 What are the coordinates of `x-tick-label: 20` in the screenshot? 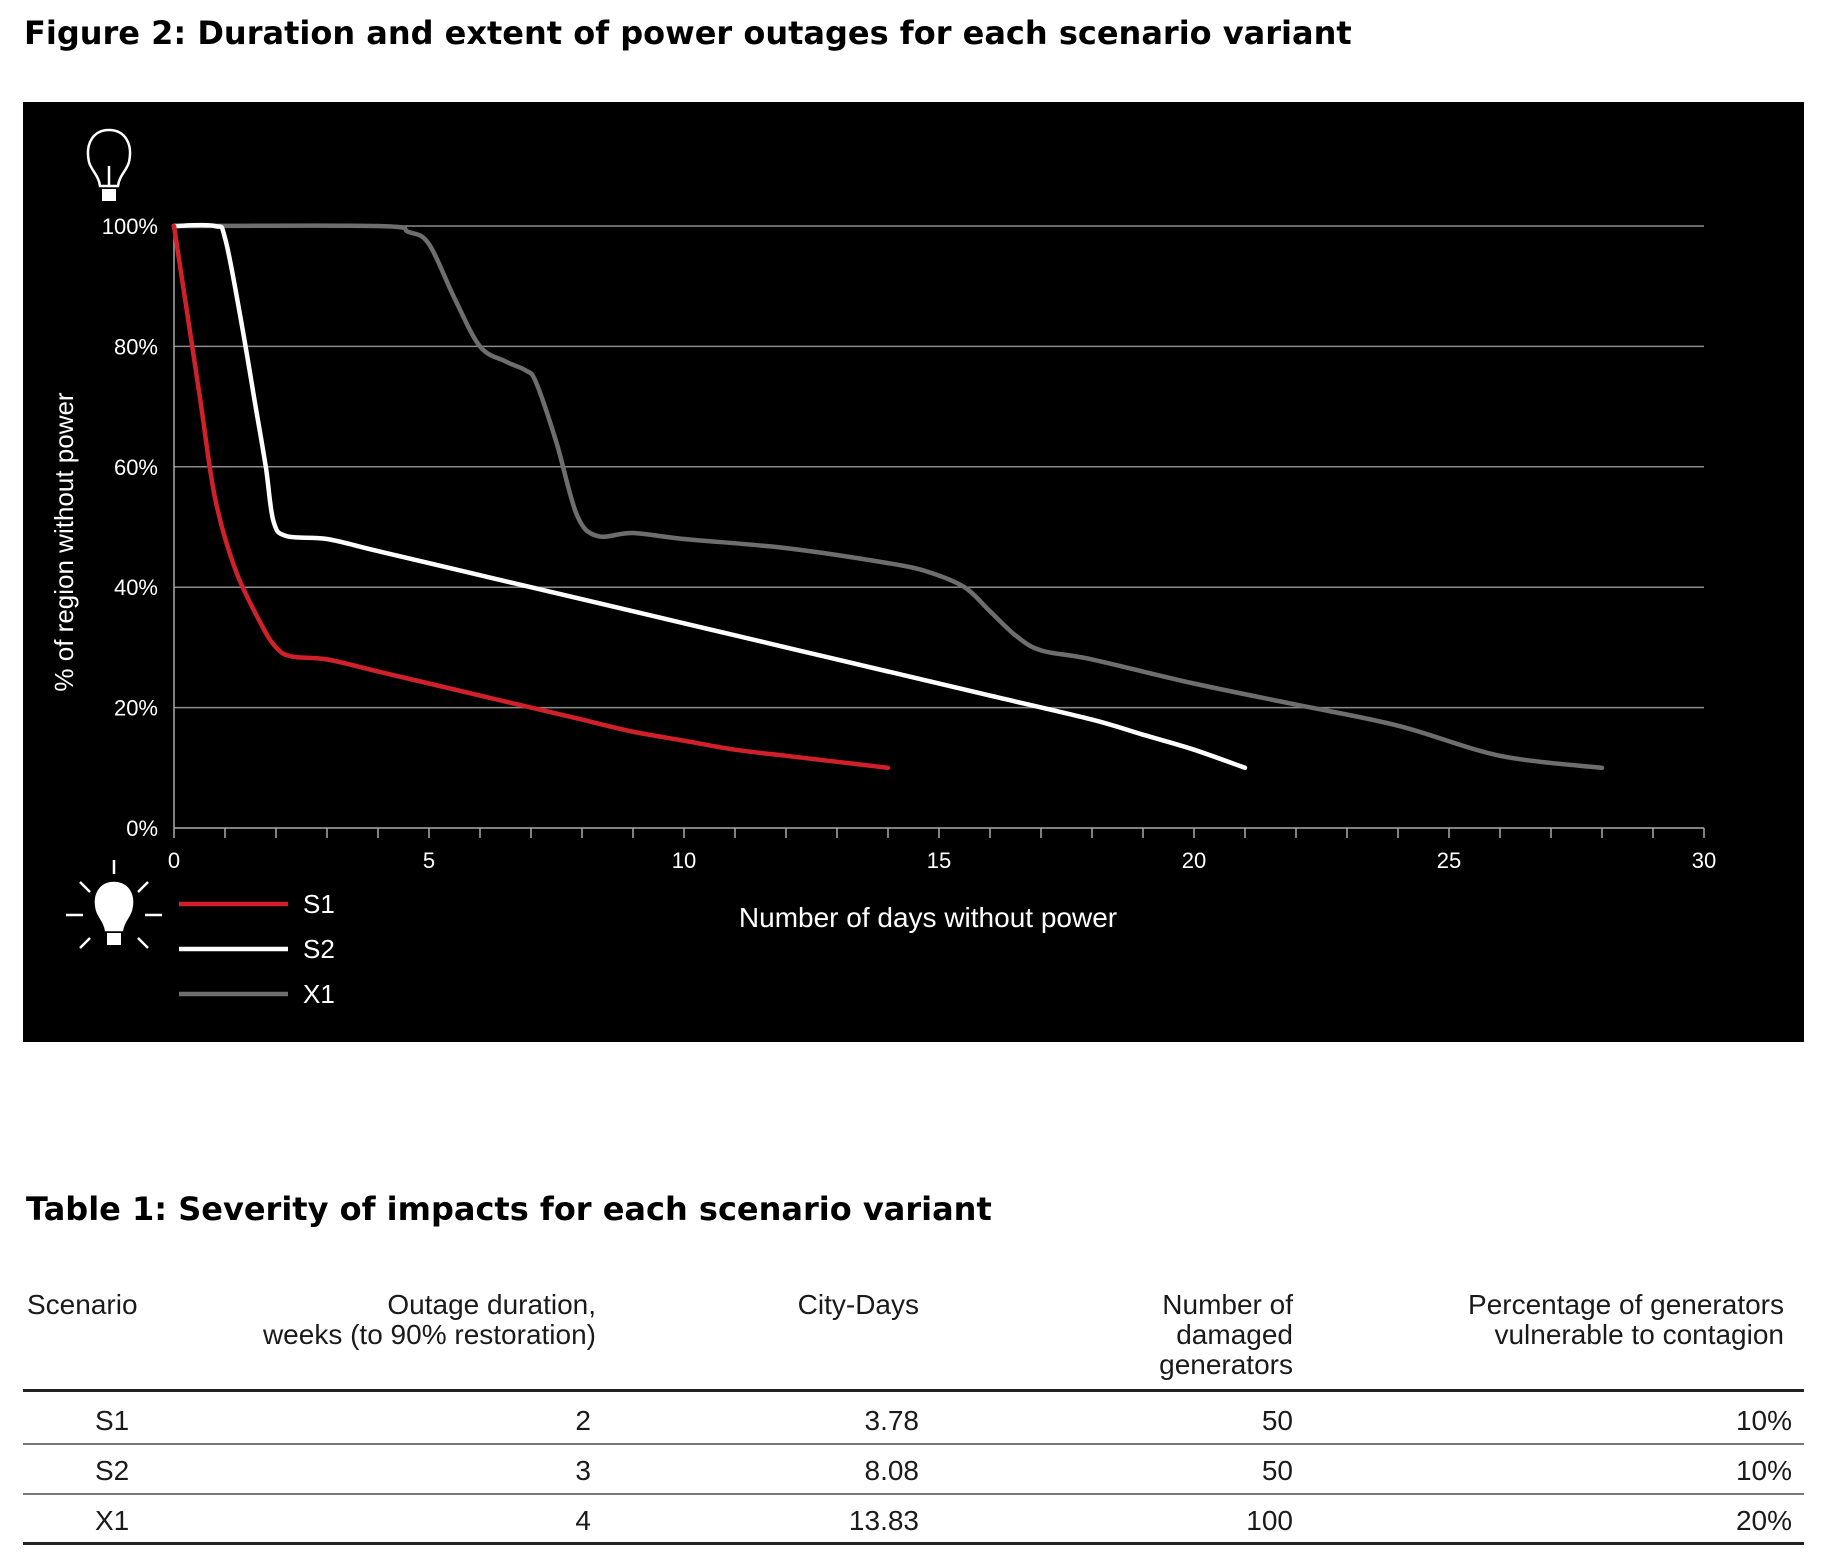 It's located at (1194, 860).